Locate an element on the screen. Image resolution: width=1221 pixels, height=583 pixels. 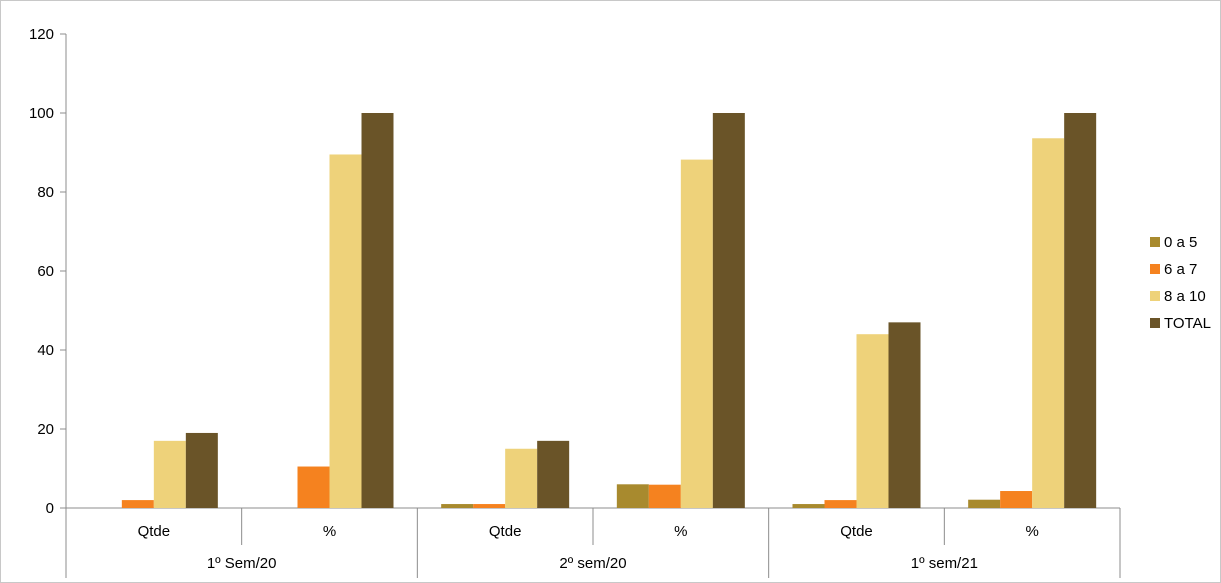
x-group-label: 1º Sem/20 is located at coordinates (242, 563).